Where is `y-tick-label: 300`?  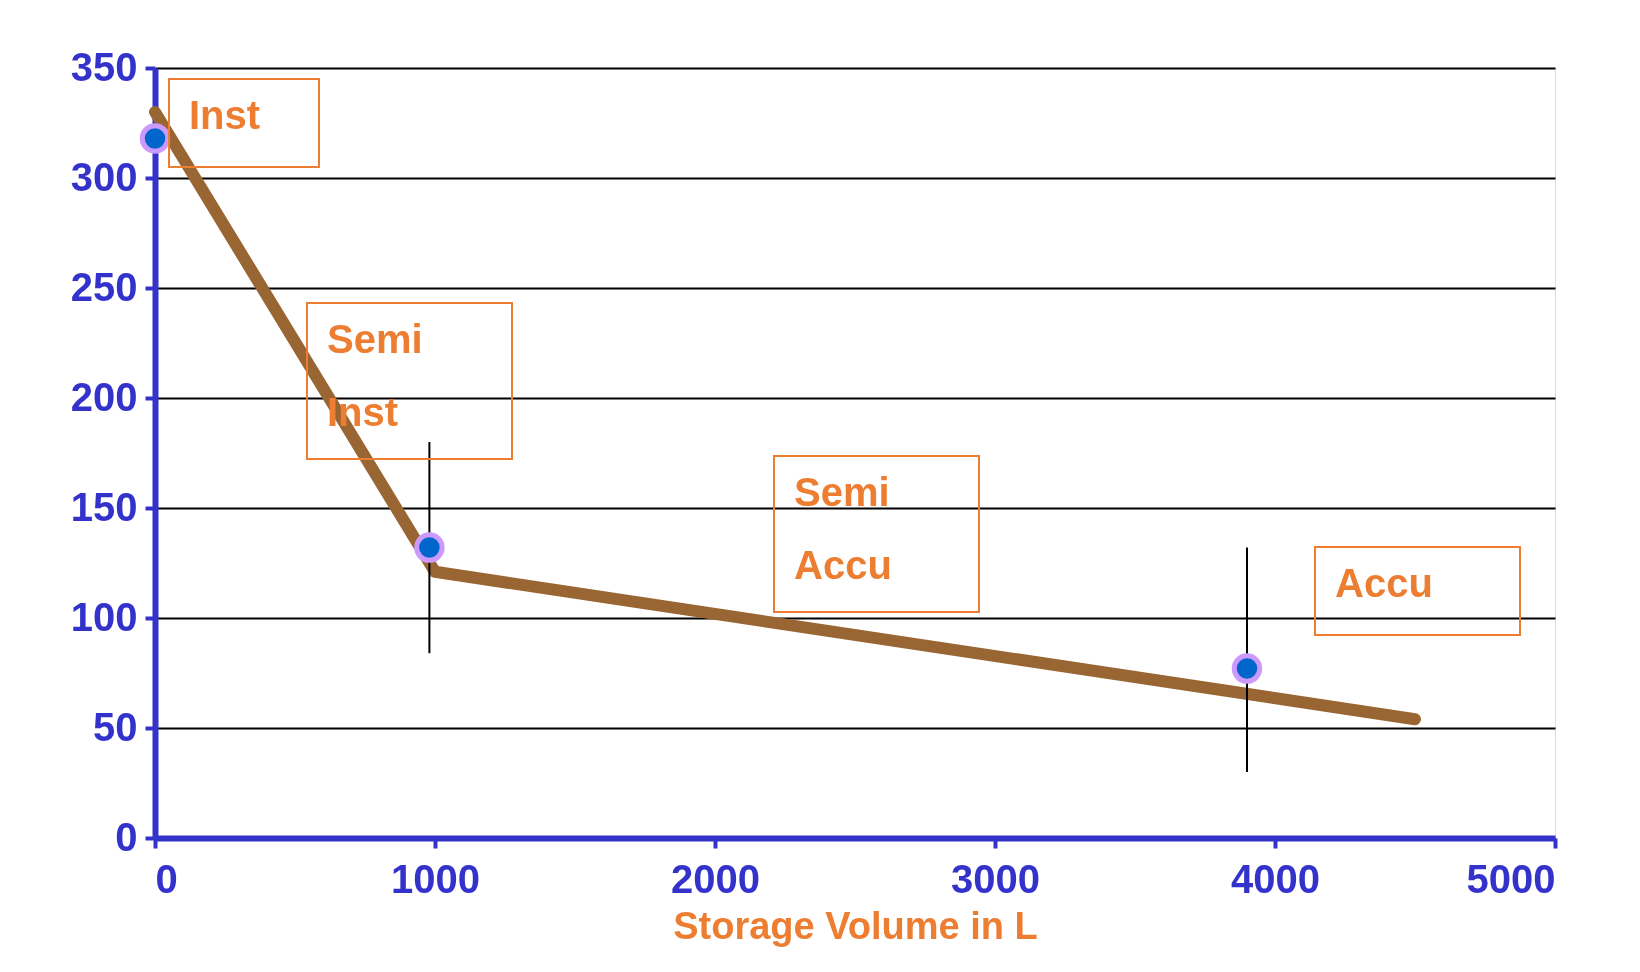 y-tick-label: 300 is located at coordinates (104, 176).